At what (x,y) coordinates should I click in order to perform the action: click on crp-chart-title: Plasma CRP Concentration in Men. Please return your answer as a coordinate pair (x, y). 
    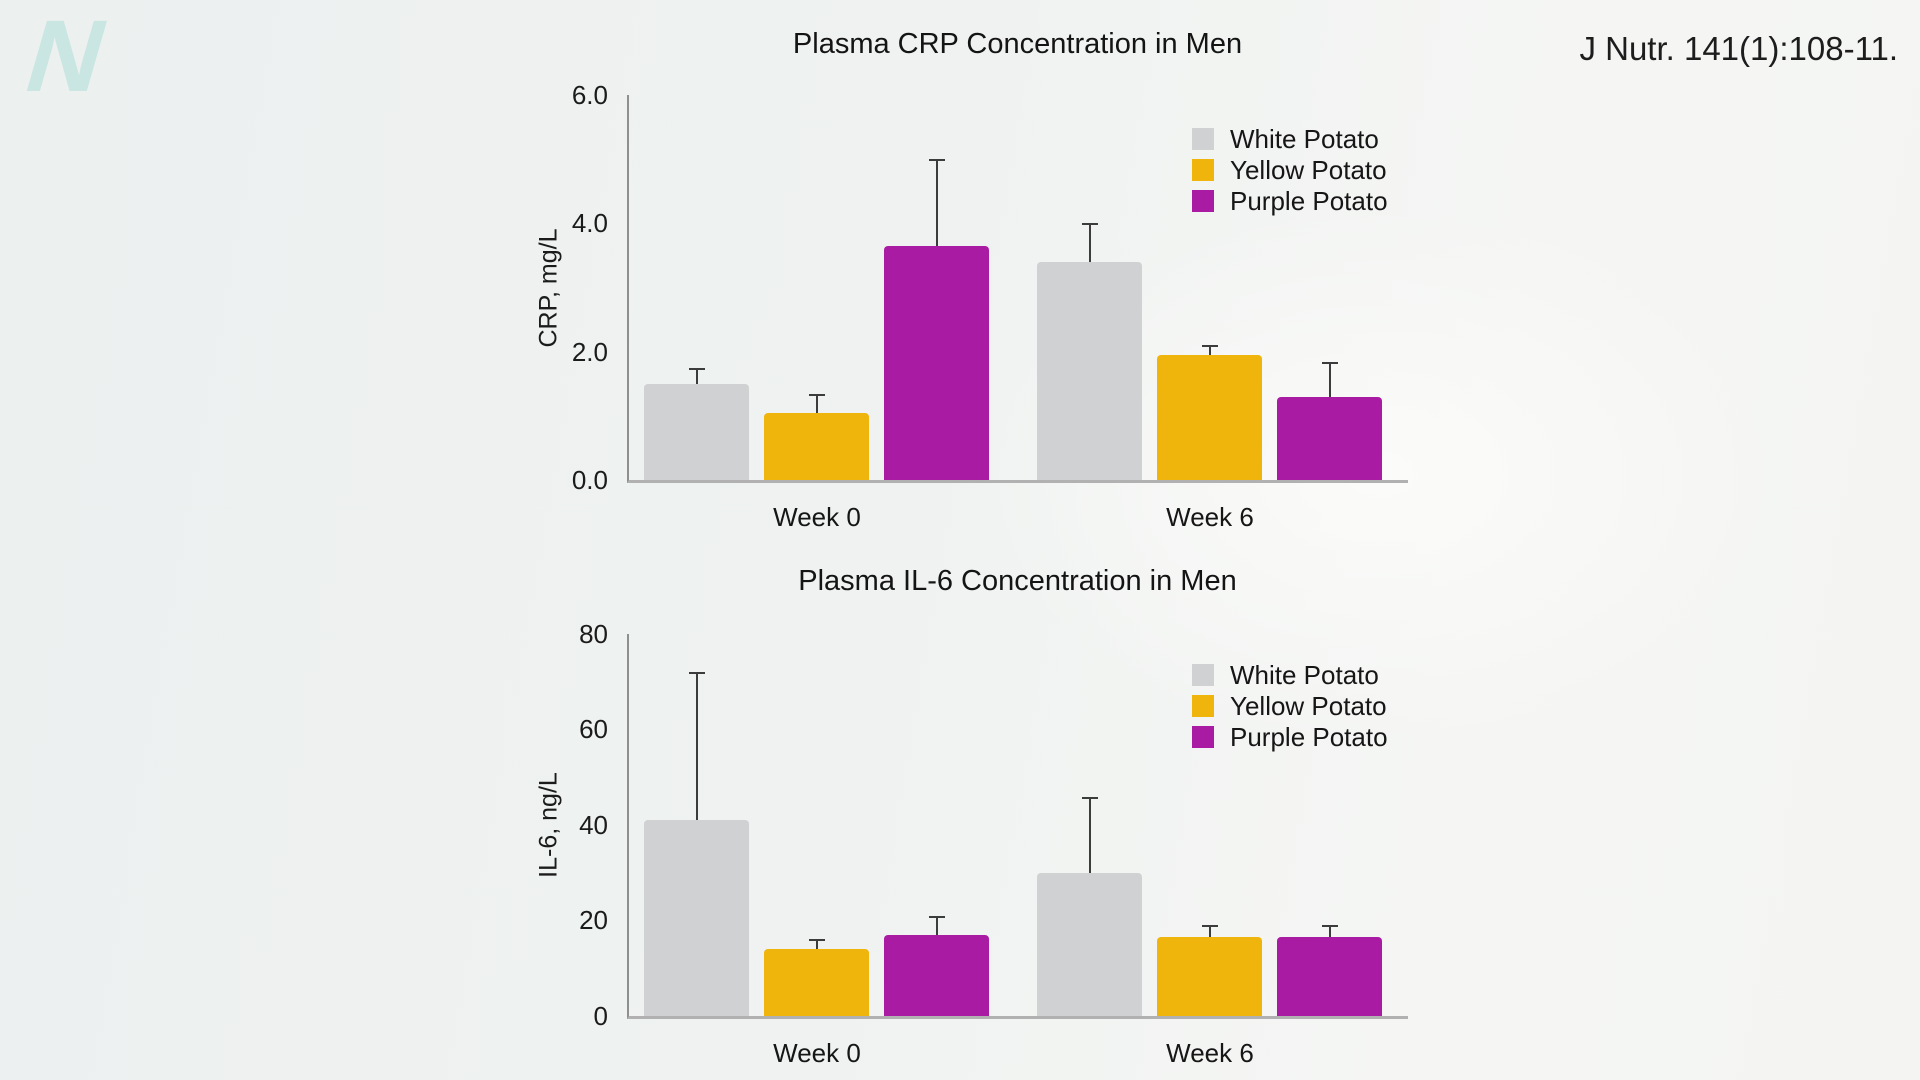
    Looking at the image, I should click on (1017, 44).